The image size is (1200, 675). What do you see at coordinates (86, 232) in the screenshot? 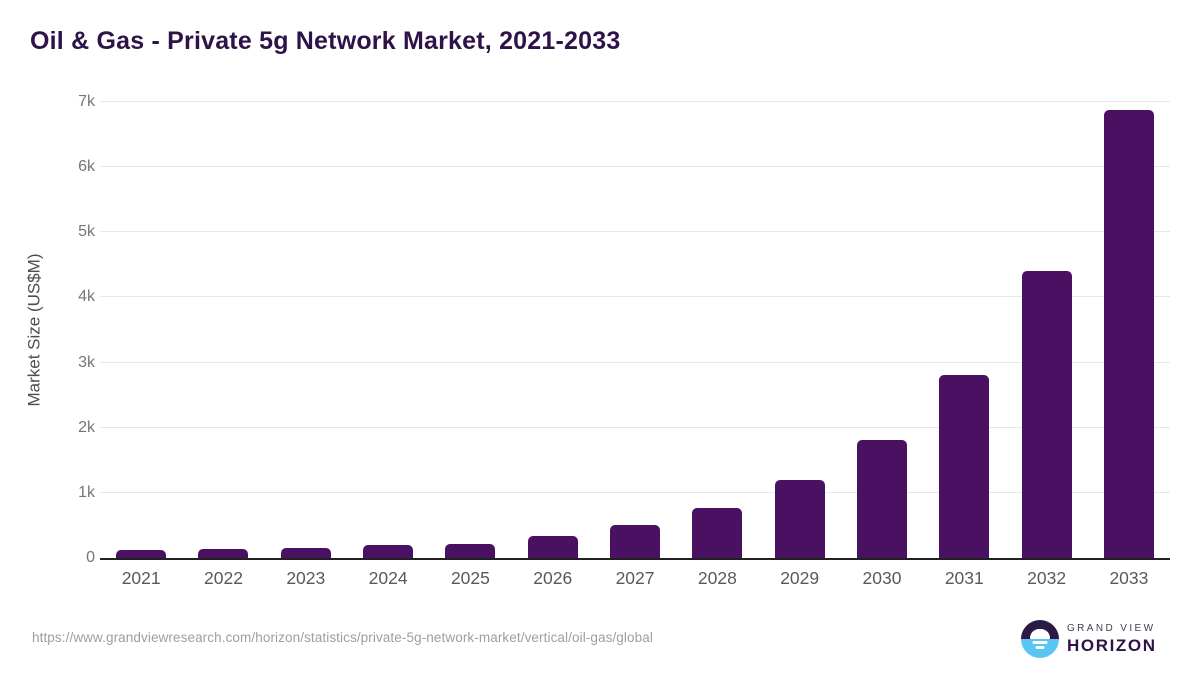
I see `y-tick-5k: 5k` at bounding box center [86, 232].